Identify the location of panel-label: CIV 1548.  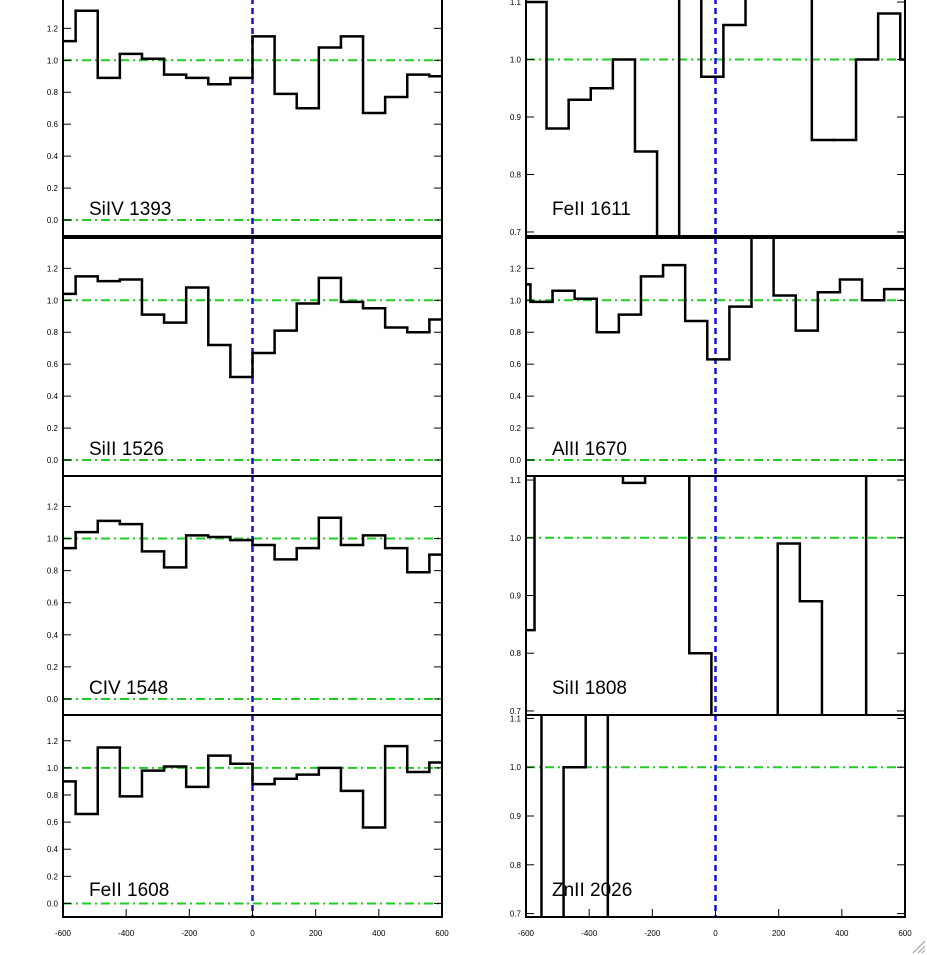
(128, 688).